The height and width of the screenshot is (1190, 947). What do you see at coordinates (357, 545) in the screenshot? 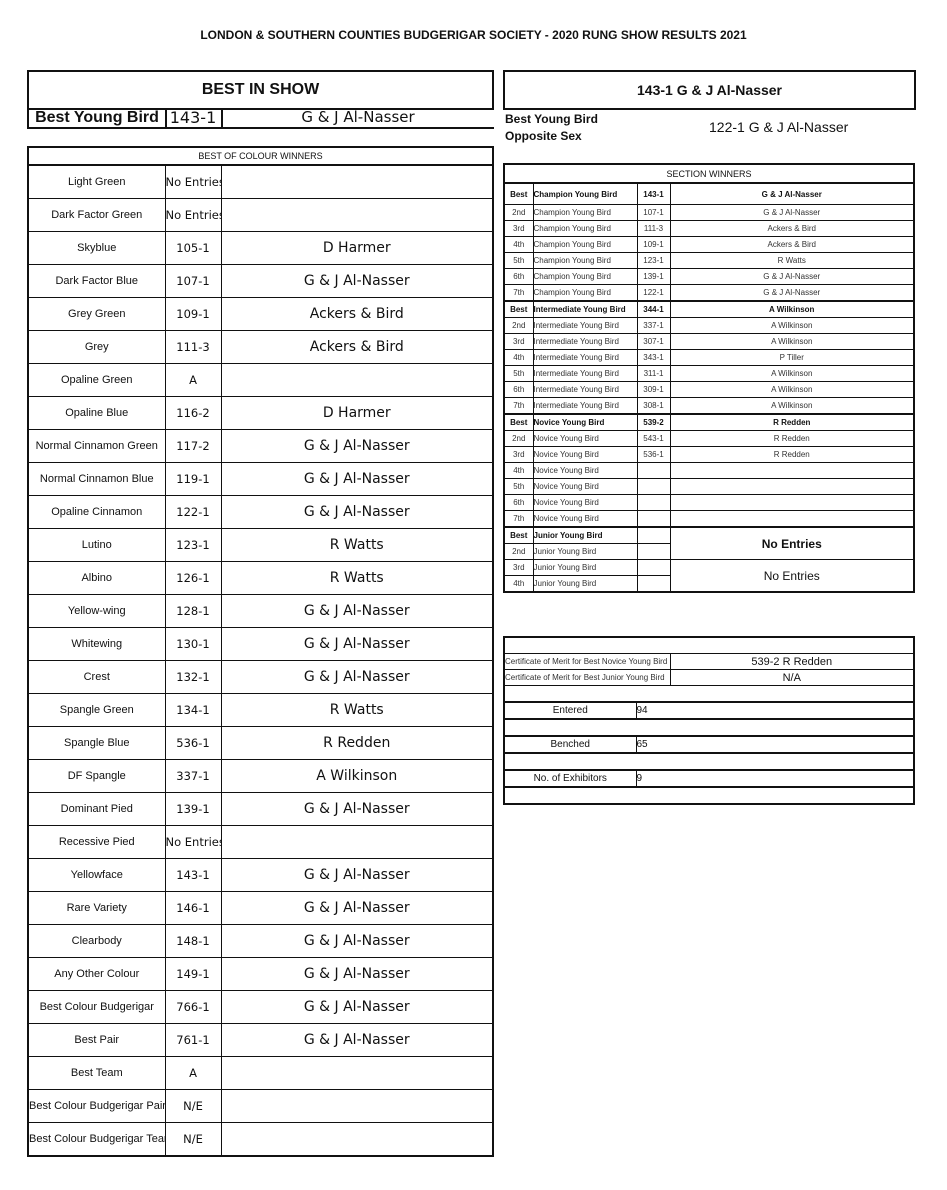
I see `exhibitor-name: R Watts` at bounding box center [357, 545].